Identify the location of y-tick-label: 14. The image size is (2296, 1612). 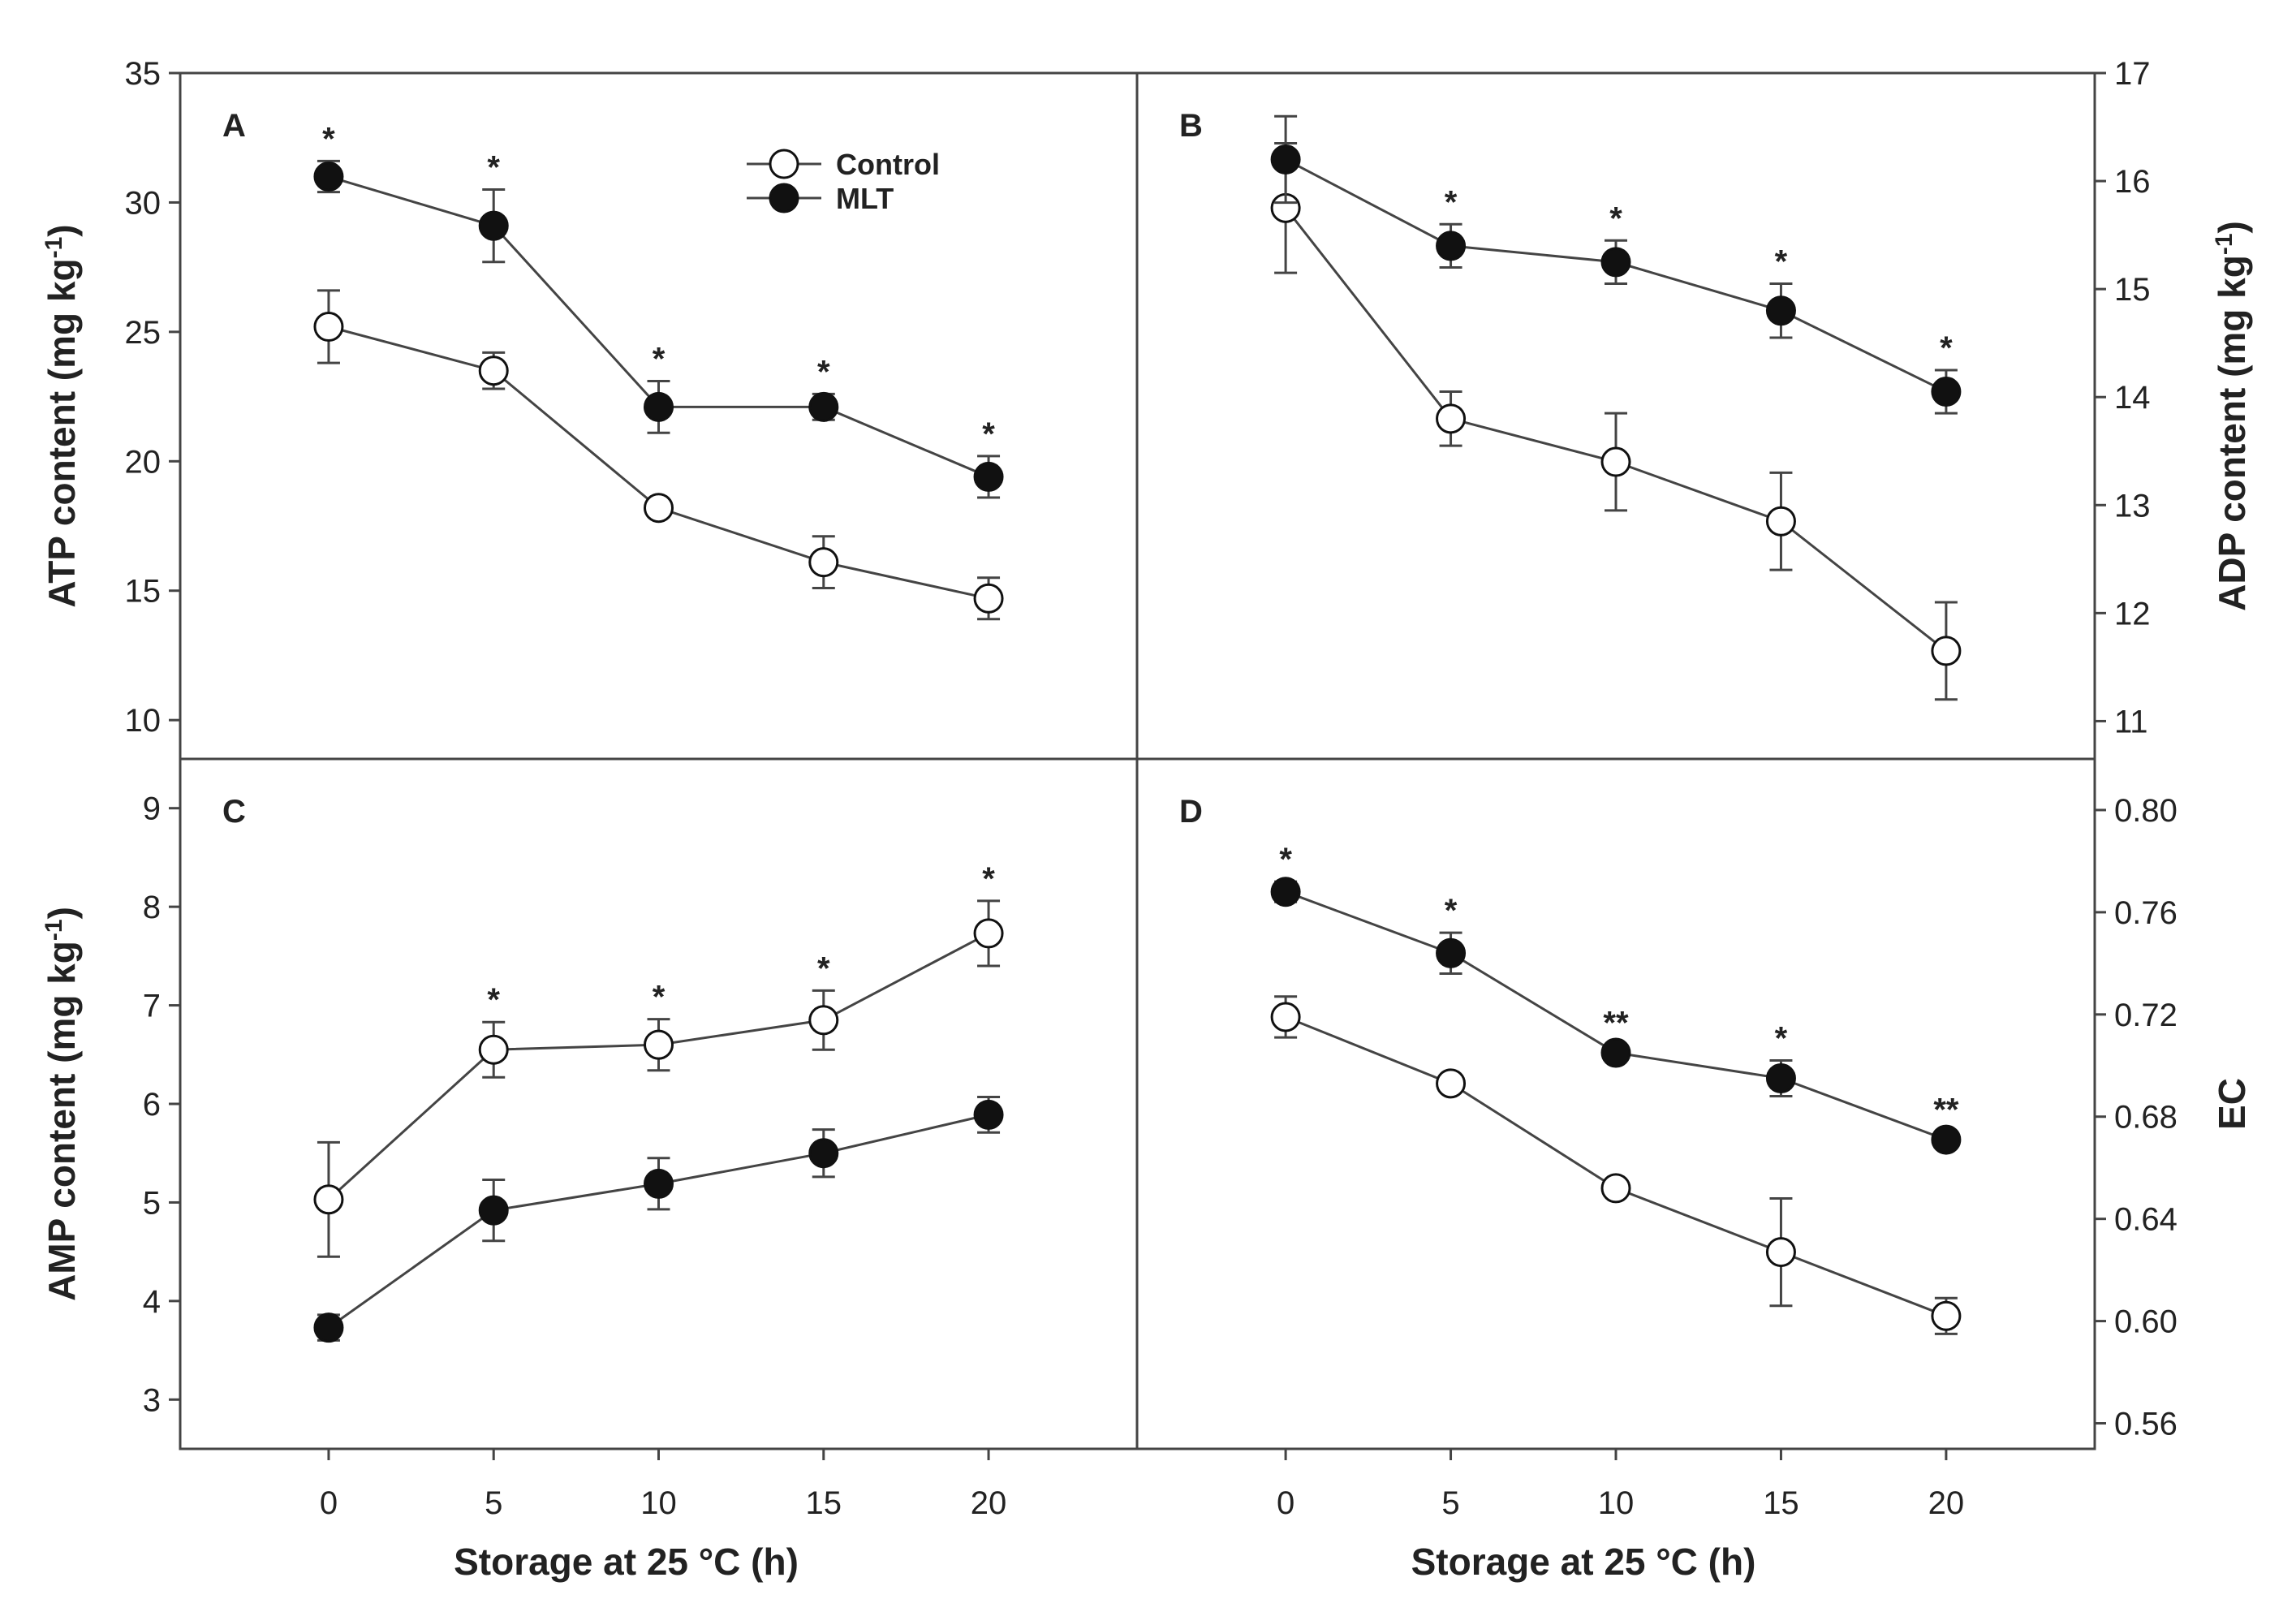
(2133, 398).